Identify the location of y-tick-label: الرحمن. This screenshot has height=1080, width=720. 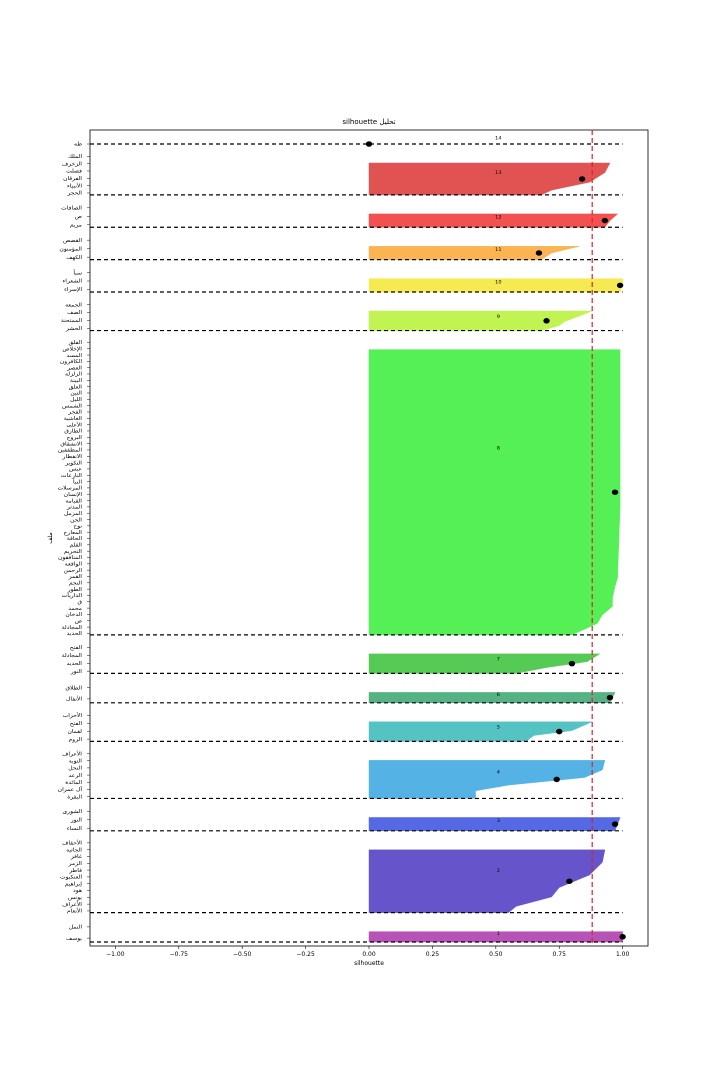
(72, 571).